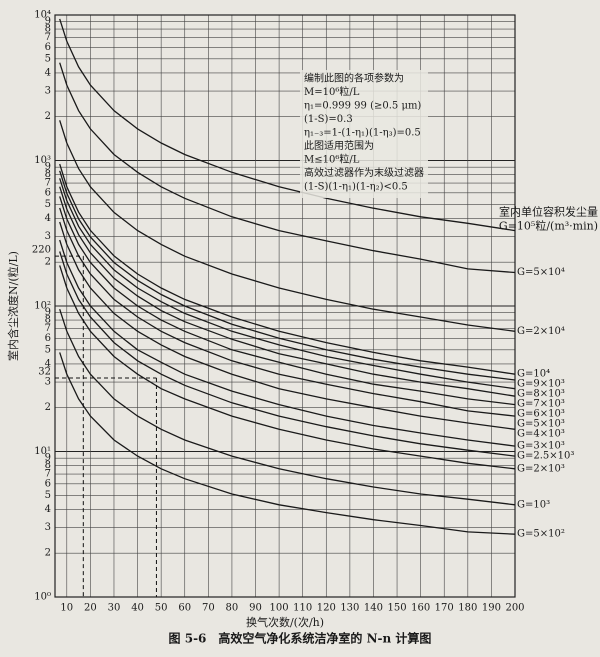  I want to click on x-axis-label: 换气次数/(次/h), so click(285, 622).